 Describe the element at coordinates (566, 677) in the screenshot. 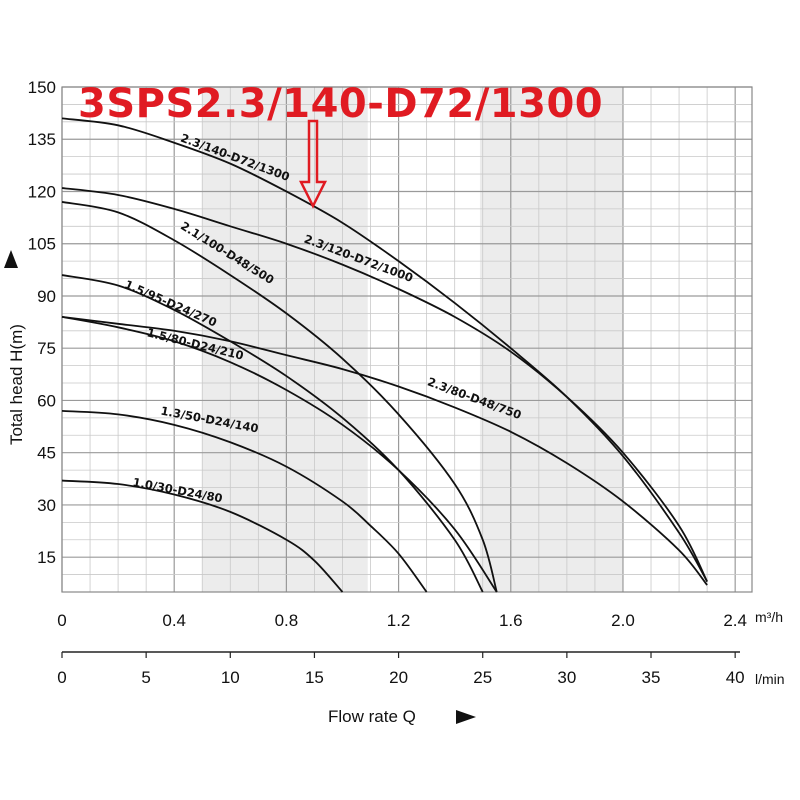

I see `x-tick-label-lmin: 30` at that location.